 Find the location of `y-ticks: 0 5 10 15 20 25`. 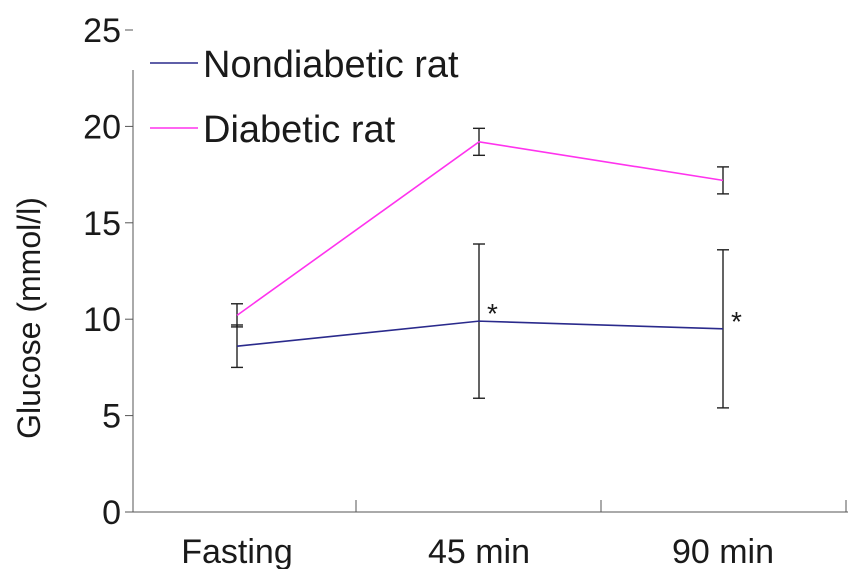

y-ticks: 0 5 10 15 20 25 is located at coordinates (108, 272).